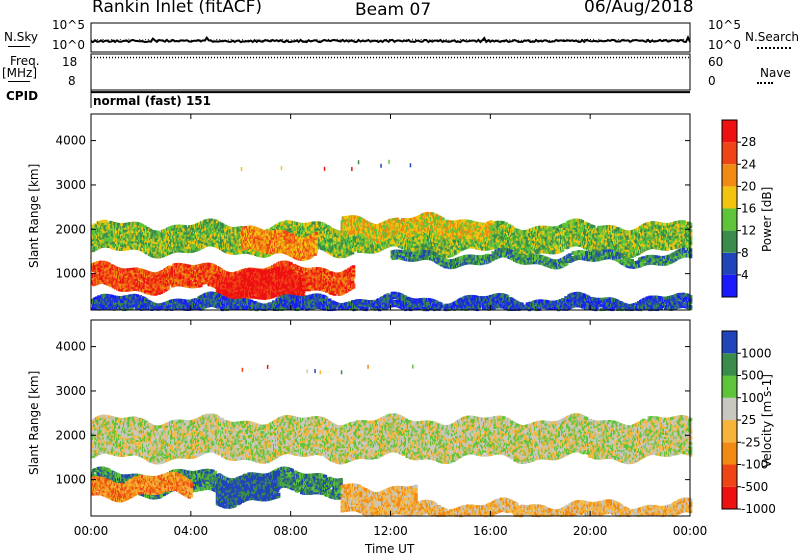 This screenshot has height=556, width=800. Describe the element at coordinates (758, 509) in the screenshot. I see `velocity-colorbar-tick-label-7: -1000` at that location.